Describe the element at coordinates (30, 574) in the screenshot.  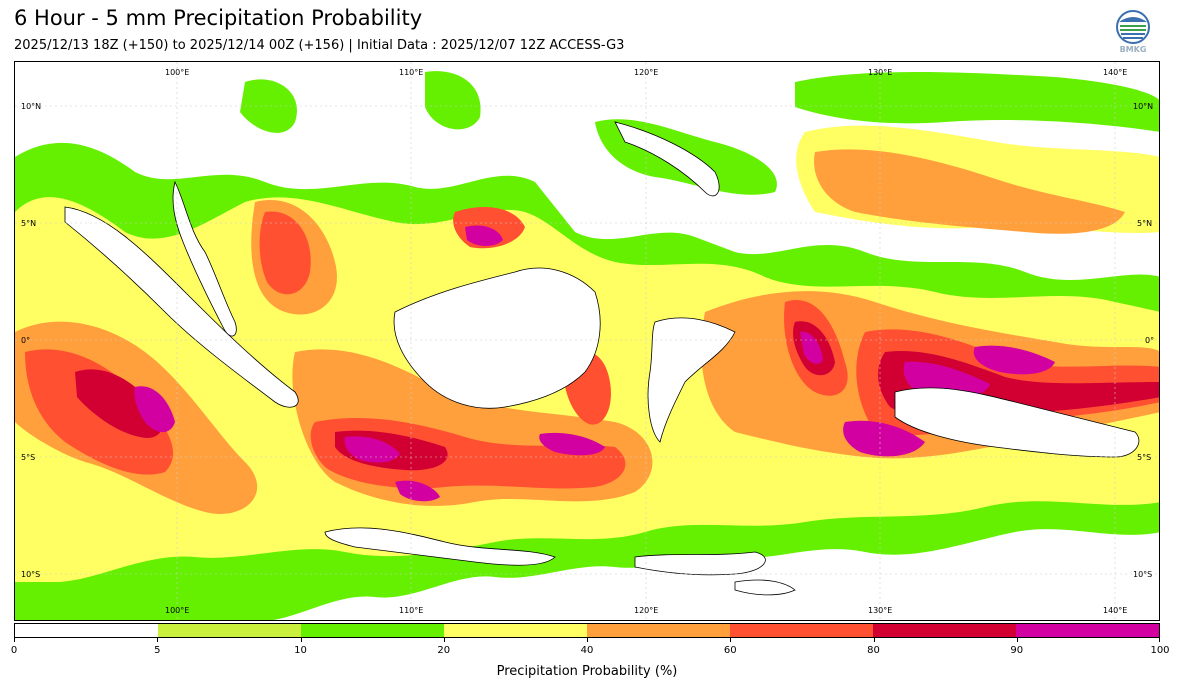
I see `lat-label-left-5: 10°S` at that location.